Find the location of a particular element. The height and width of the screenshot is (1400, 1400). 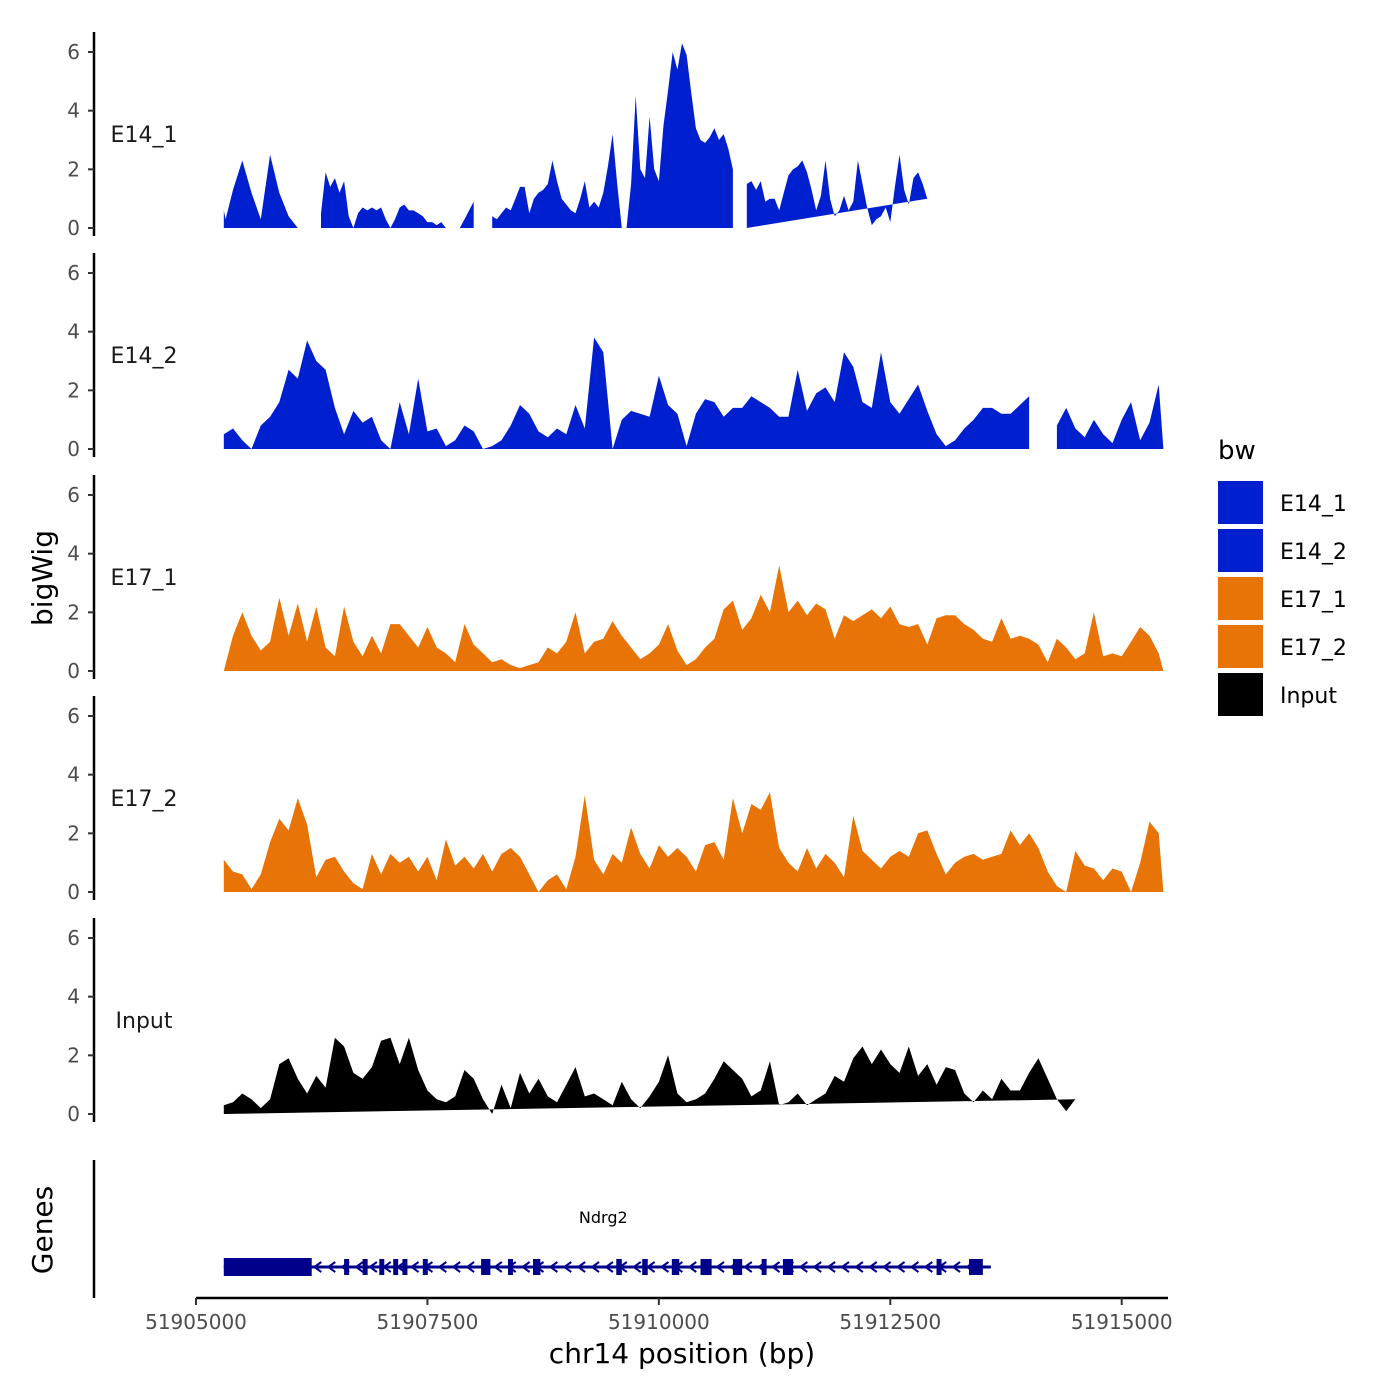

legend-label: E14_1 is located at coordinates (1313, 504).